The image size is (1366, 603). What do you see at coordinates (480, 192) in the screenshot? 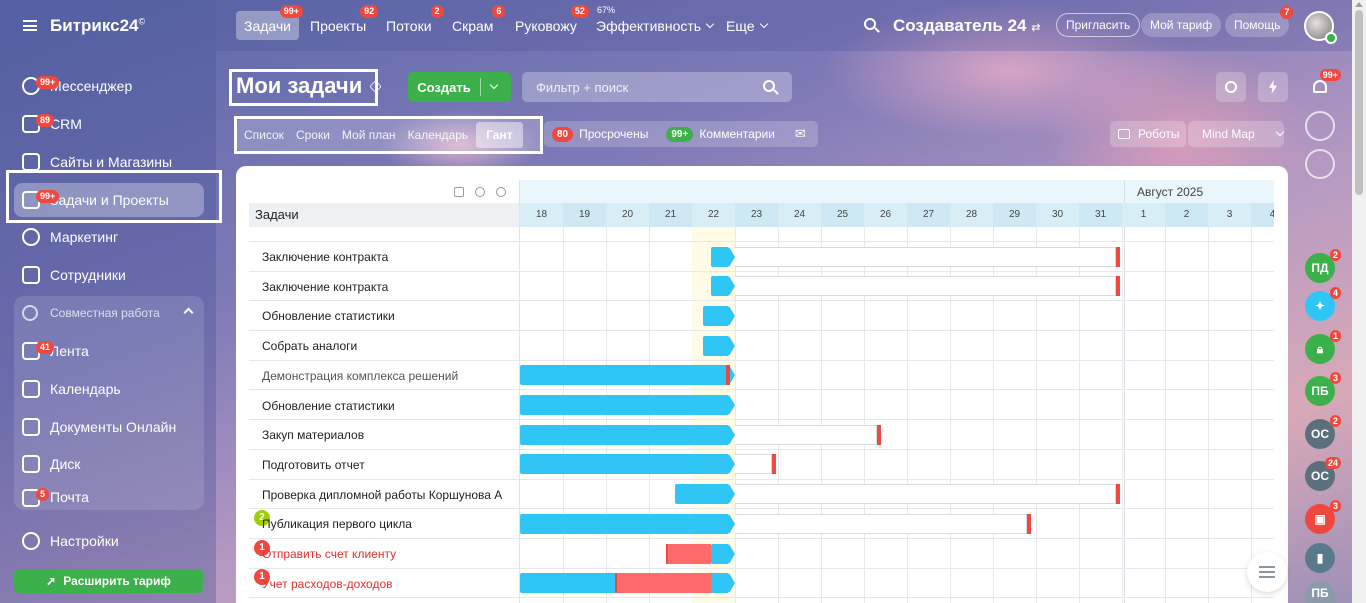
I see `zoom-in-icon` at bounding box center [480, 192].